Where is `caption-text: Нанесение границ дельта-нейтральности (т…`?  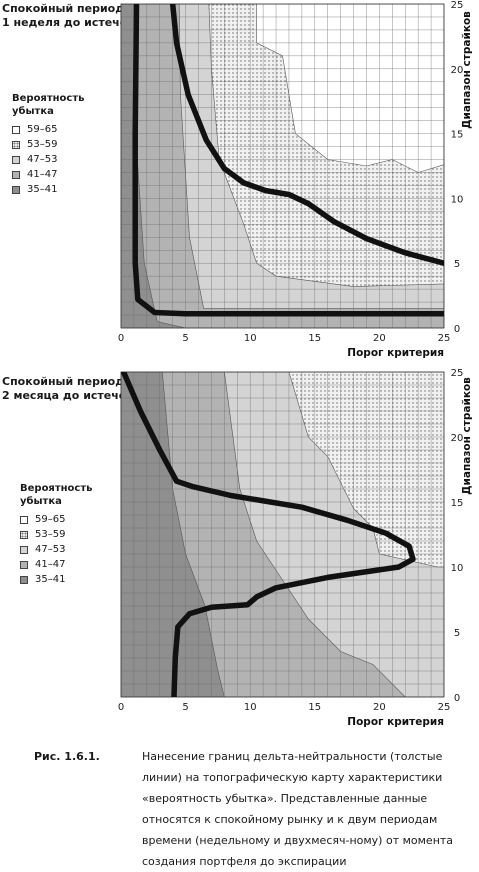
caption-text: Нанесение границ дельта-нейтральности (т… is located at coordinates (298, 809).